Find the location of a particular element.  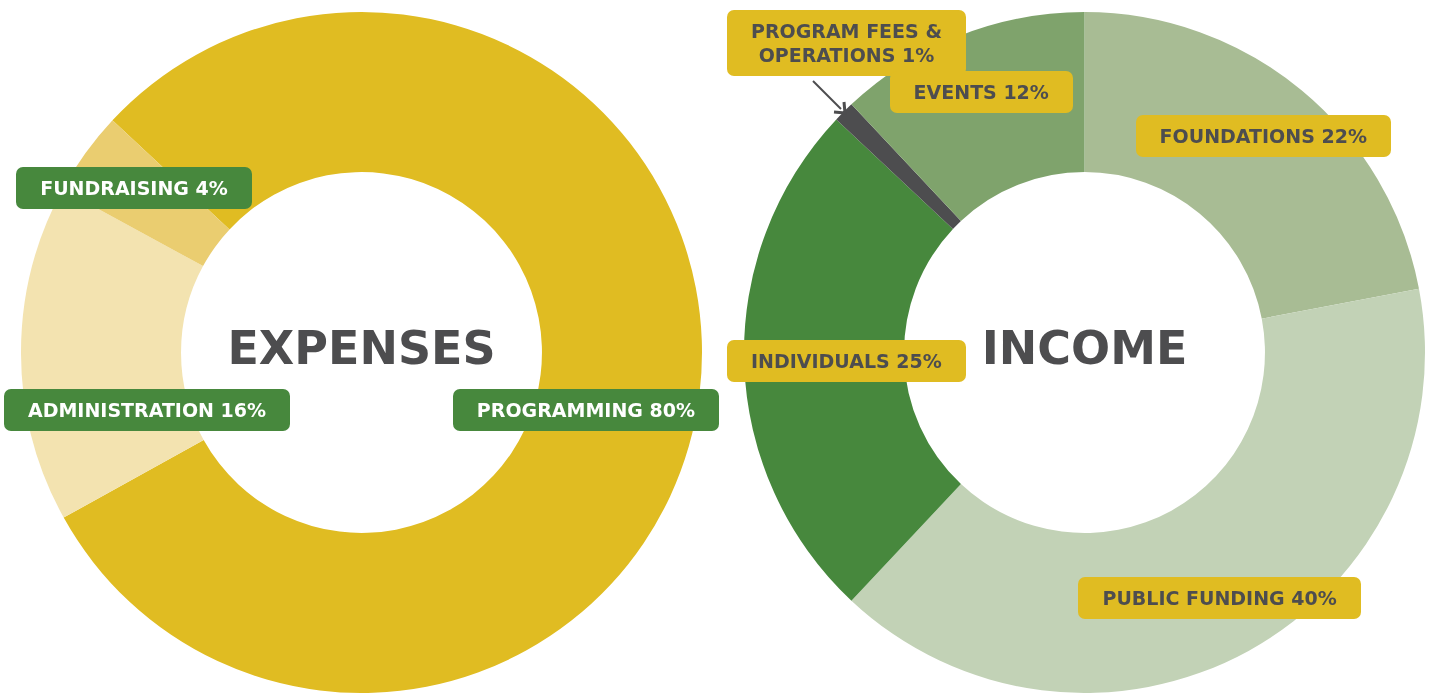

slice-label: FUNDRAISING 4% is located at coordinates (134, 188).